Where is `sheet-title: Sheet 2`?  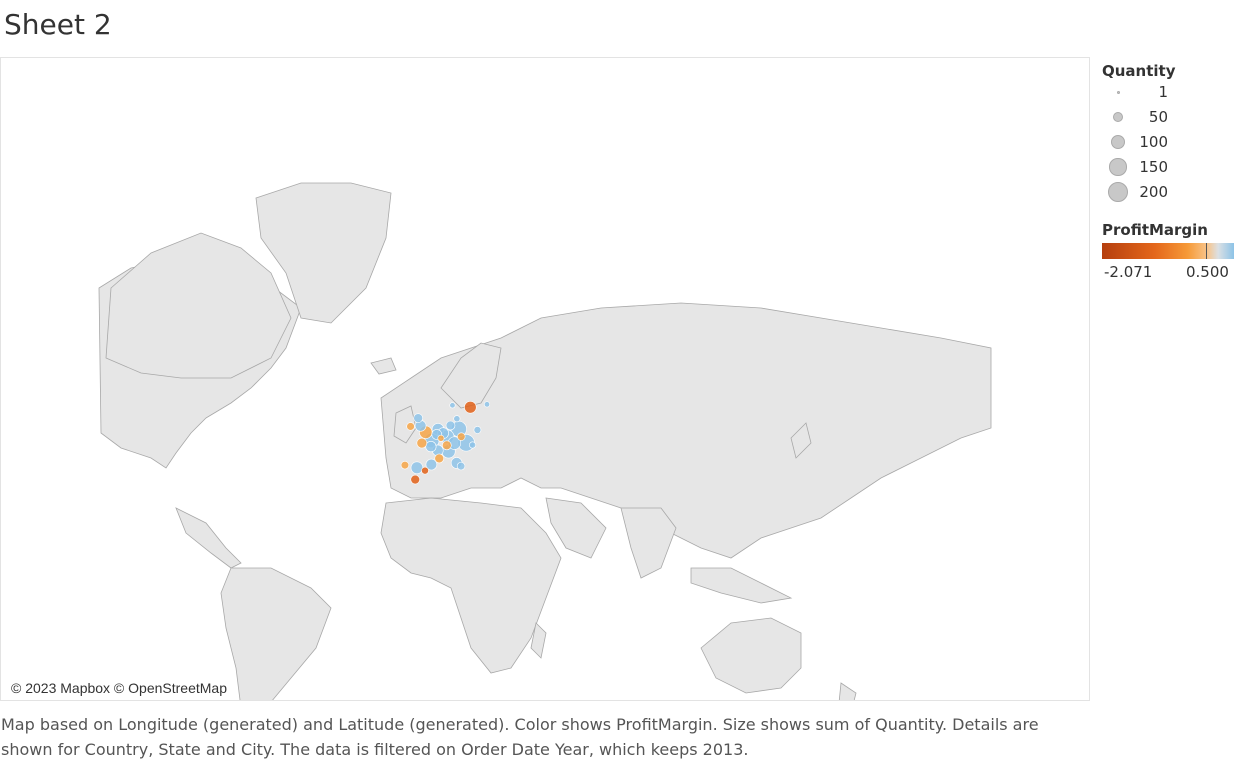 sheet-title: Sheet 2 is located at coordinates (58, 24).